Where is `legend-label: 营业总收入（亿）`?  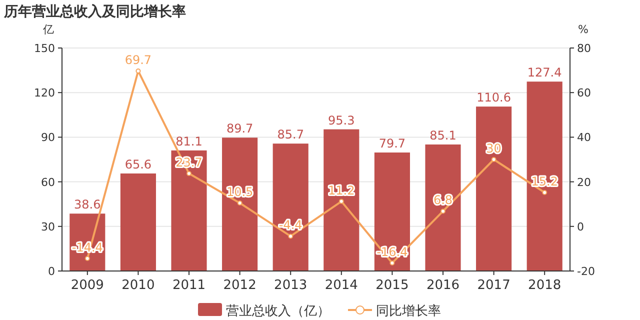
legend-label: 营业总收入（亿） is located at coordinates (278, 311).